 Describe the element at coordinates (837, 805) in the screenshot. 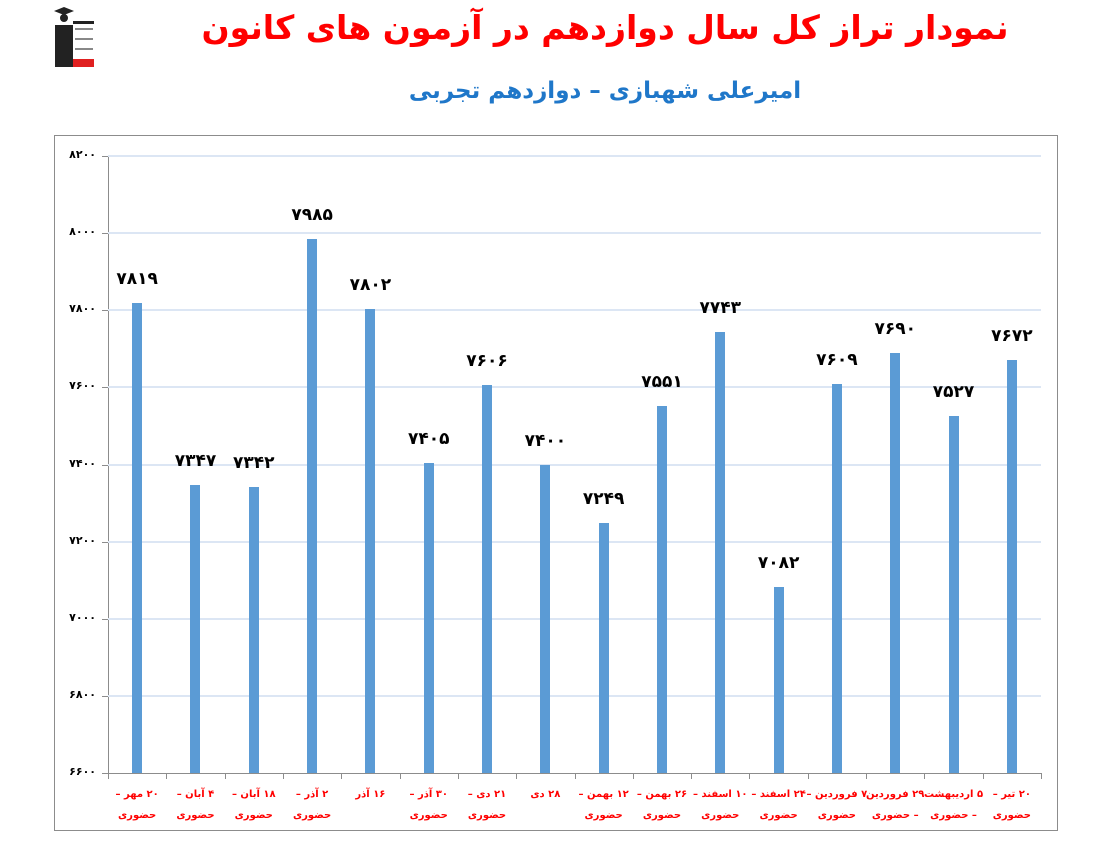

I see `x-category-label: ۷ فروردین – حضوری` at that location.